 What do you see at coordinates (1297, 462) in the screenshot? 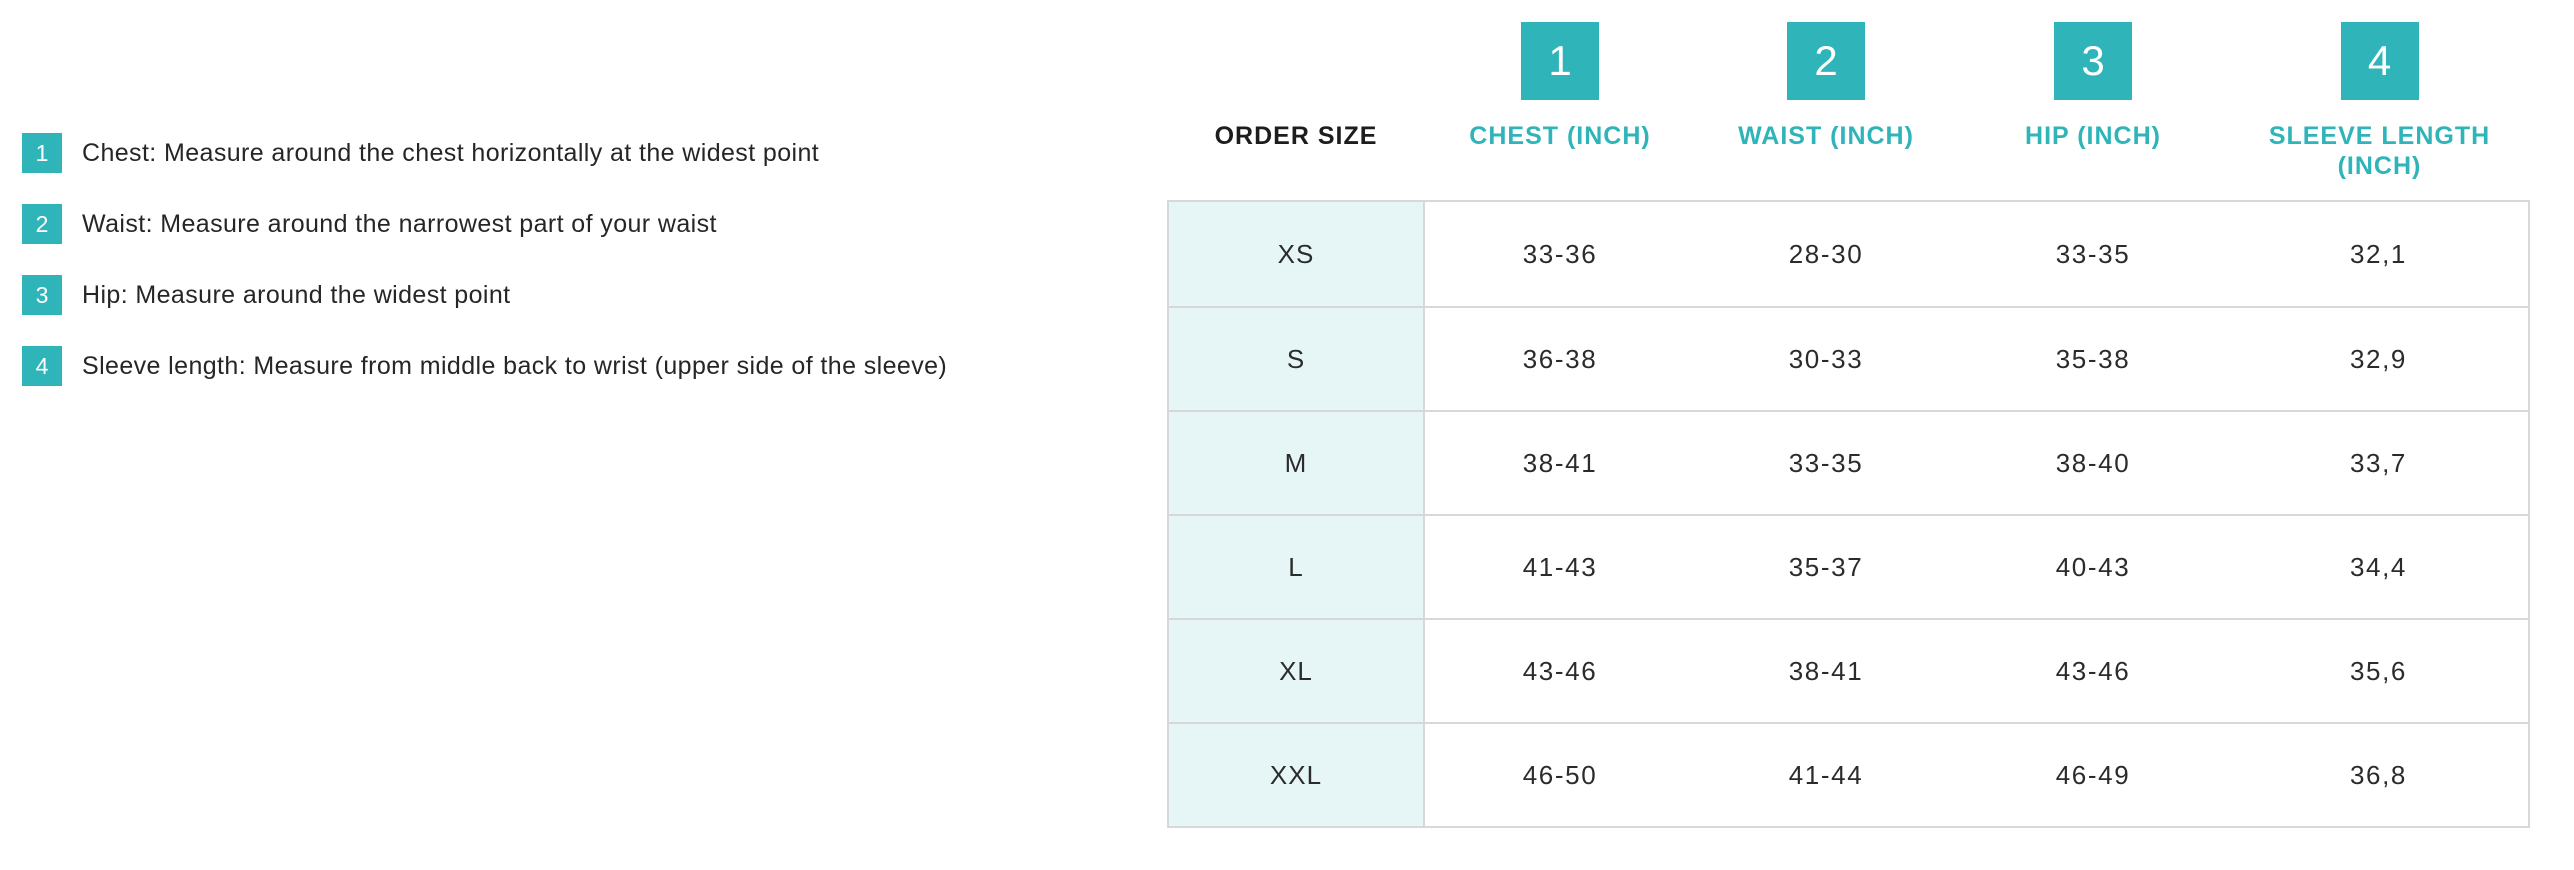
I see `size-cell-m: M` at bounding box center [1297, 462].